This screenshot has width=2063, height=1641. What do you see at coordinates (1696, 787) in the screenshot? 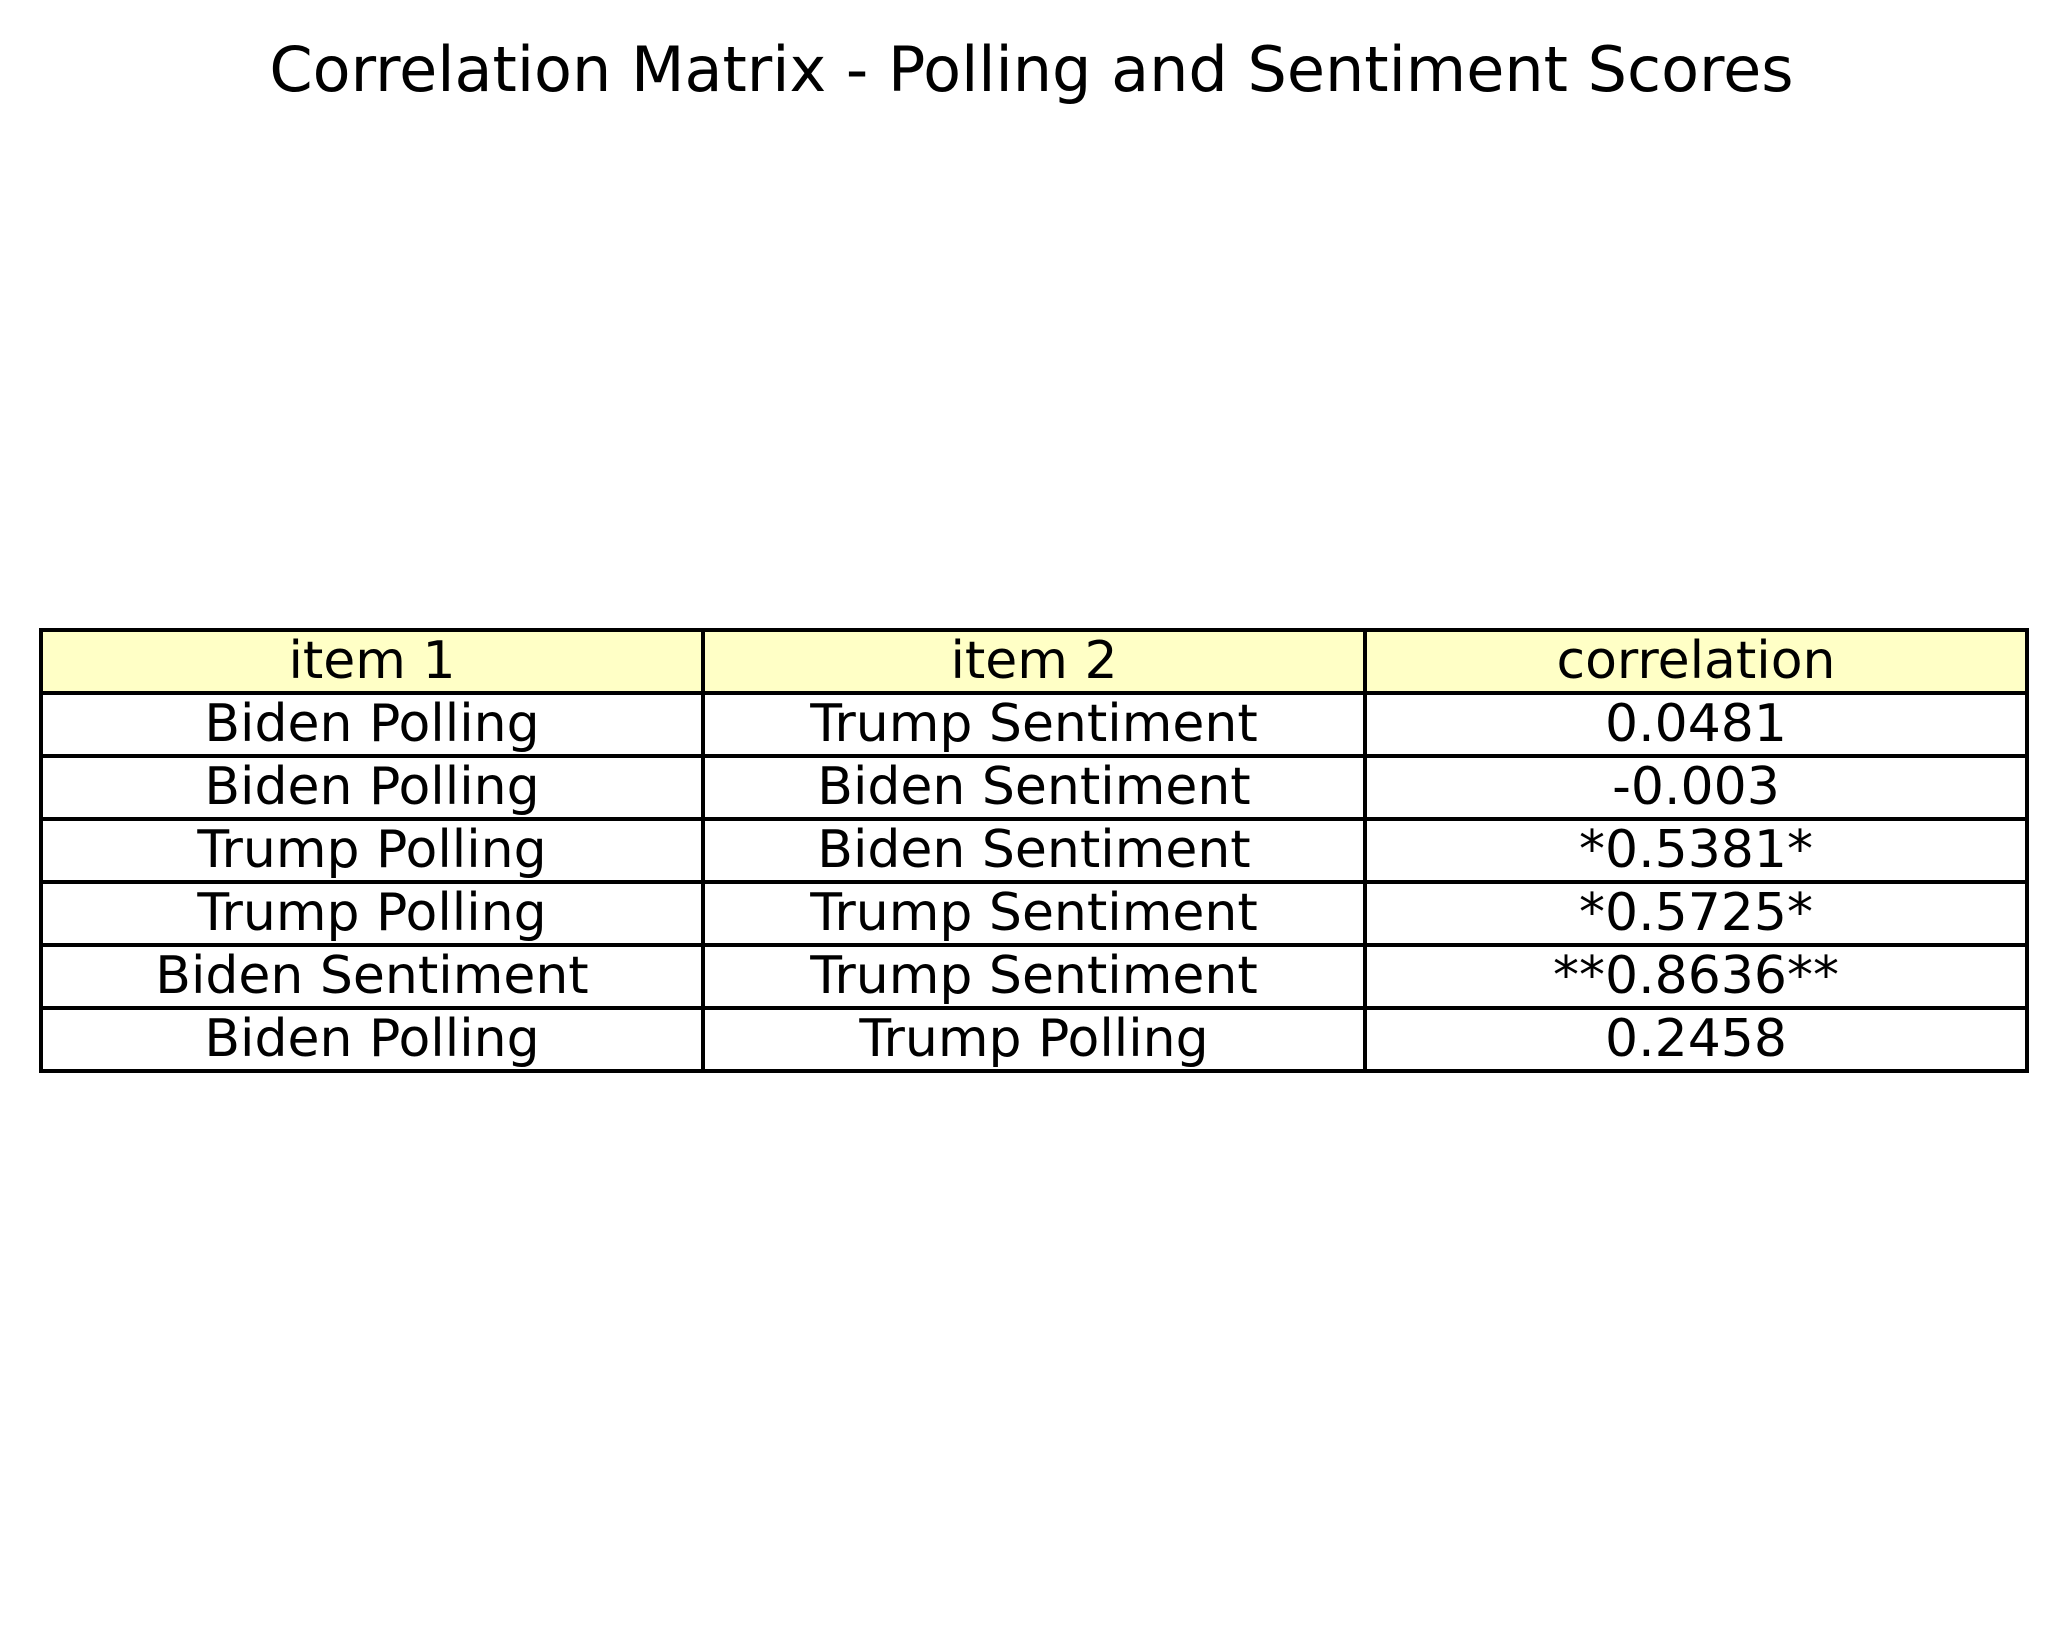
I see `cell-correlation: -0.003` at bounding box center [1696, 787].